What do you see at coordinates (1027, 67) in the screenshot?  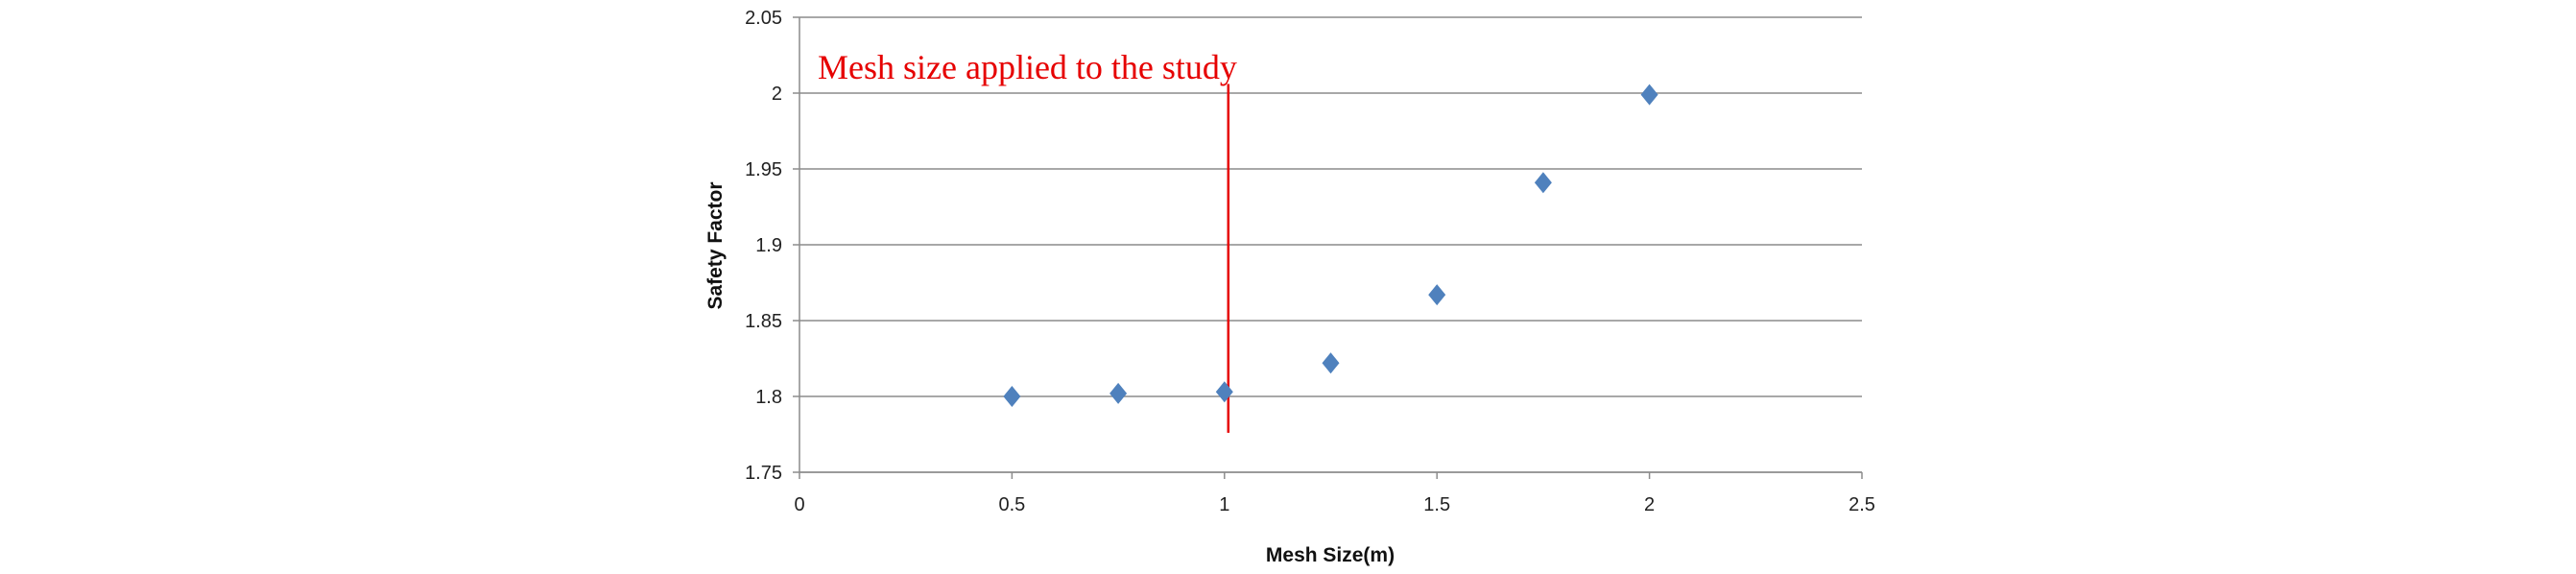 I see `annotation-label: Mesh size applied to the study` at bounding box center [1027, 67].